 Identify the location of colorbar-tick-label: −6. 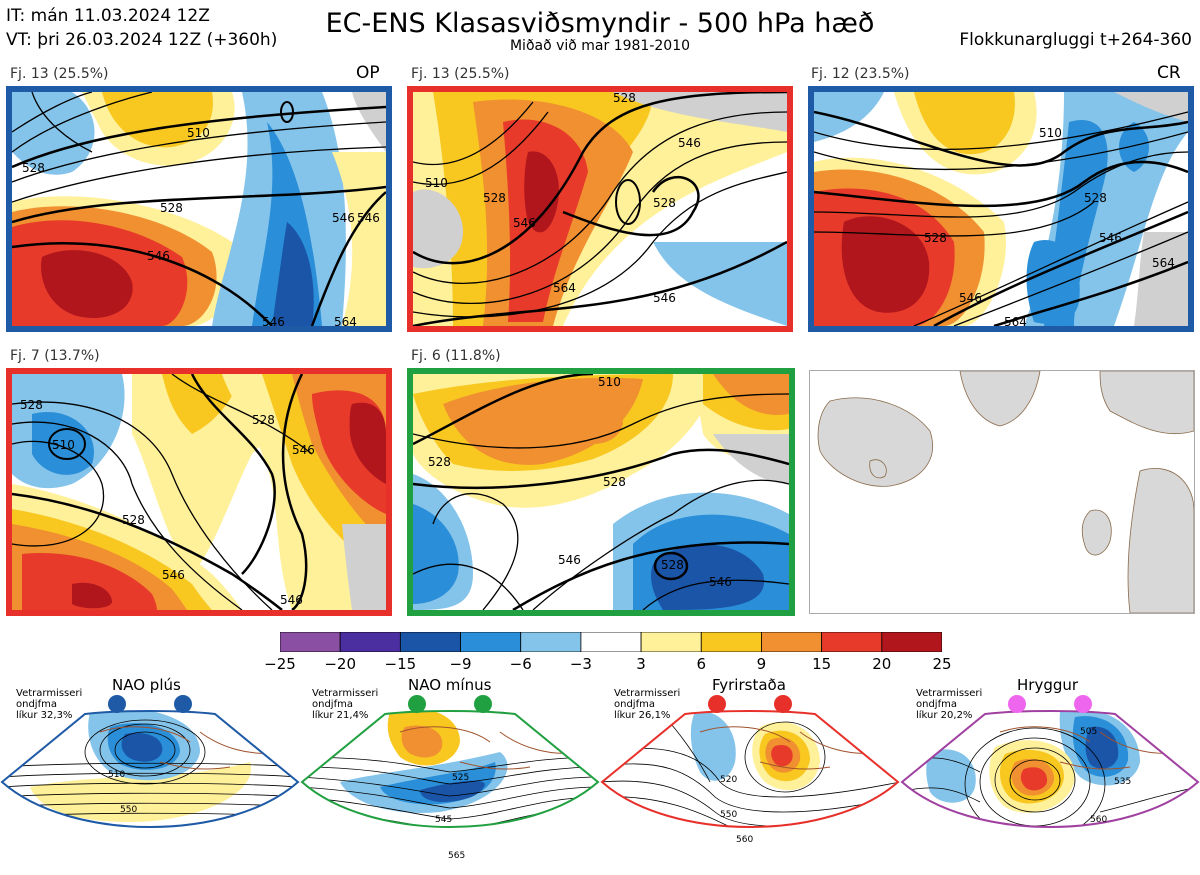
(520, 664).